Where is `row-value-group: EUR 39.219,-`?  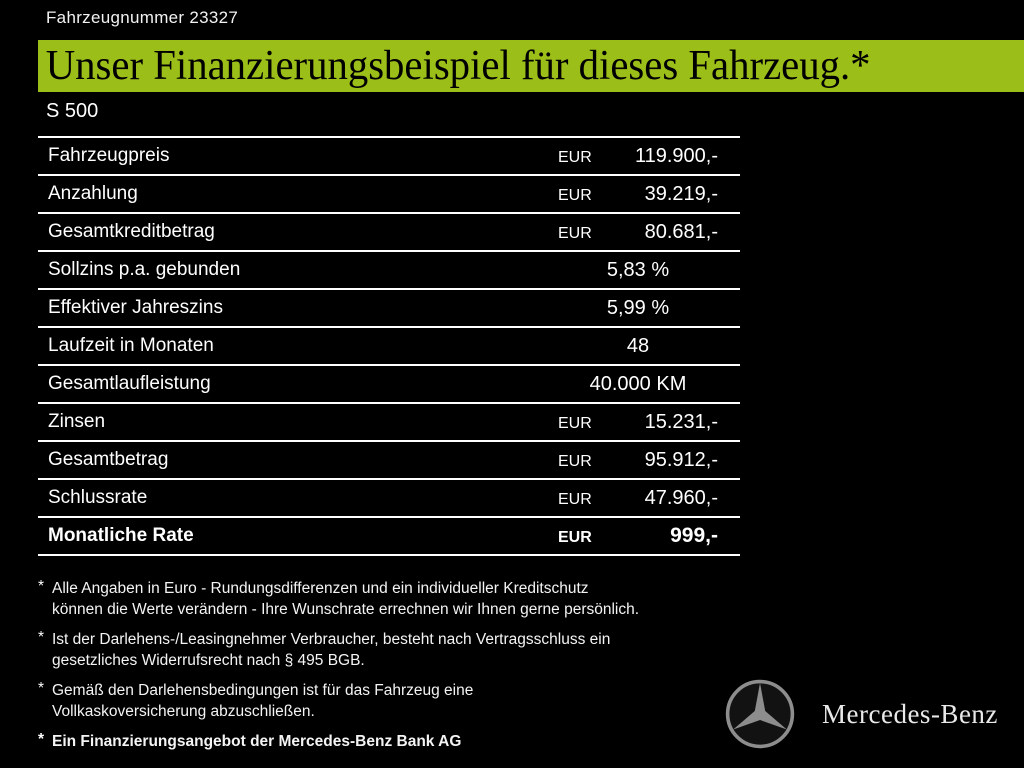 row-value-group: EUR 39.219,- is located at coordinates (638, 194).